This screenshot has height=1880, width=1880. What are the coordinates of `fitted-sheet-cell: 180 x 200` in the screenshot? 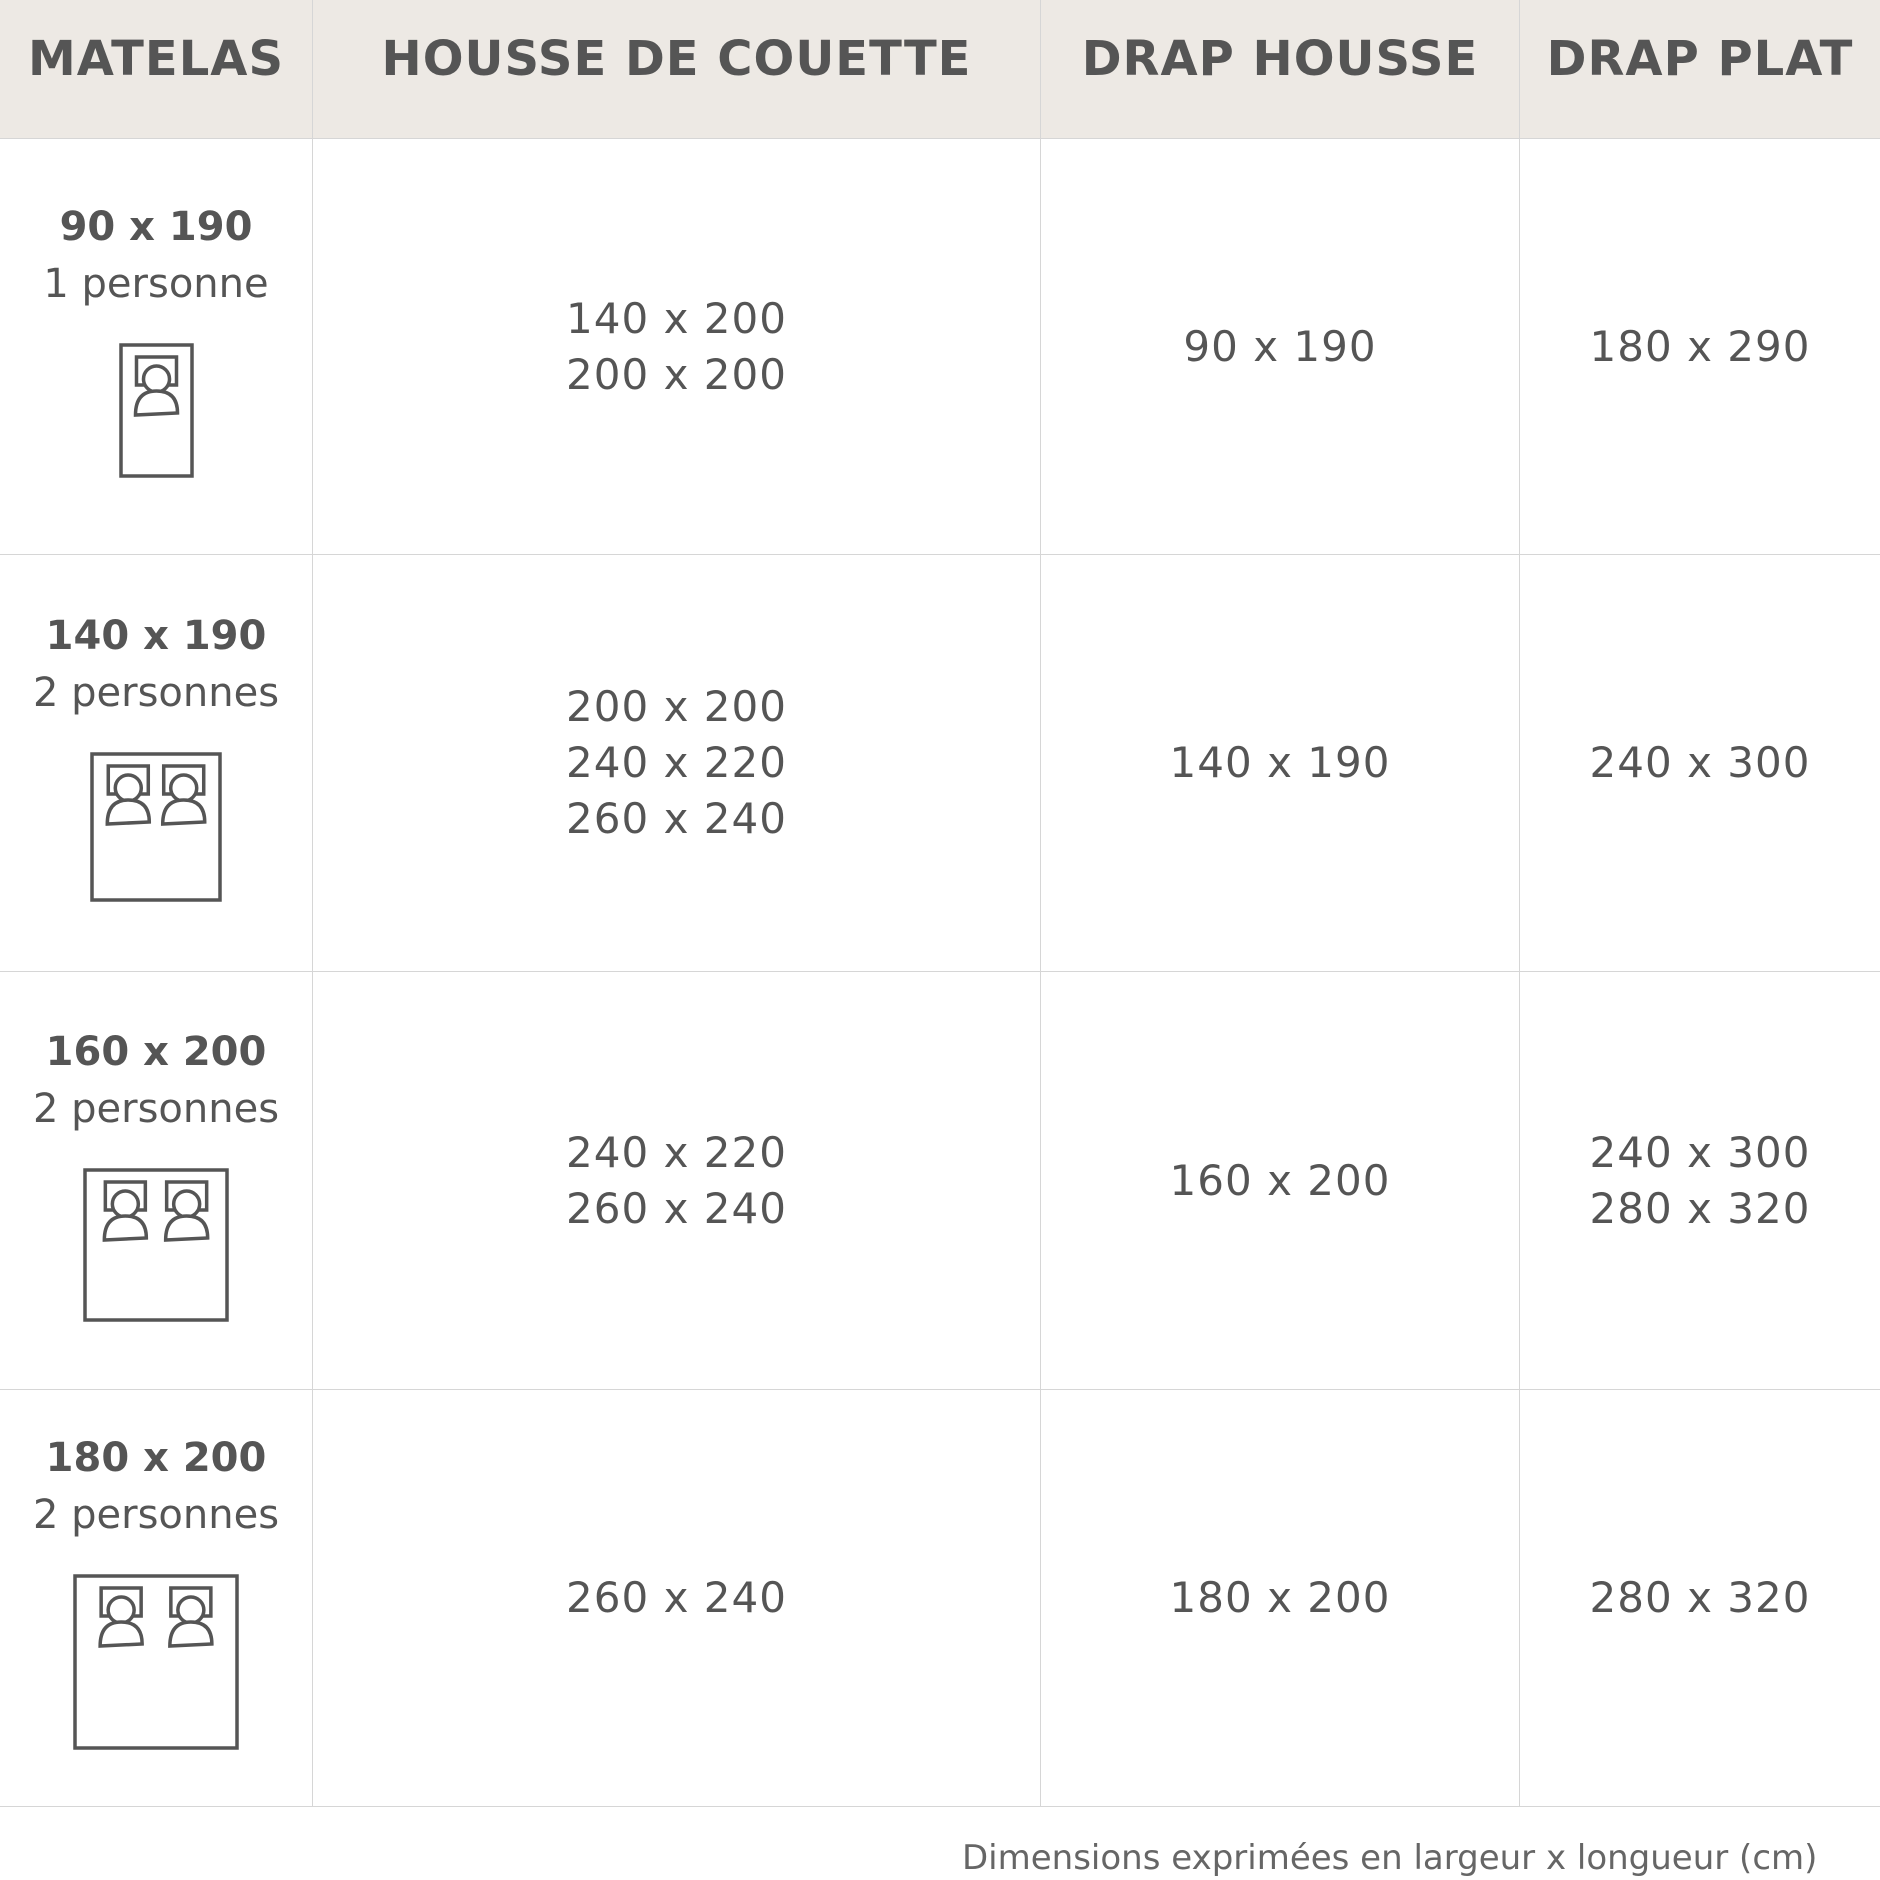 It's located at (1280, 1598).